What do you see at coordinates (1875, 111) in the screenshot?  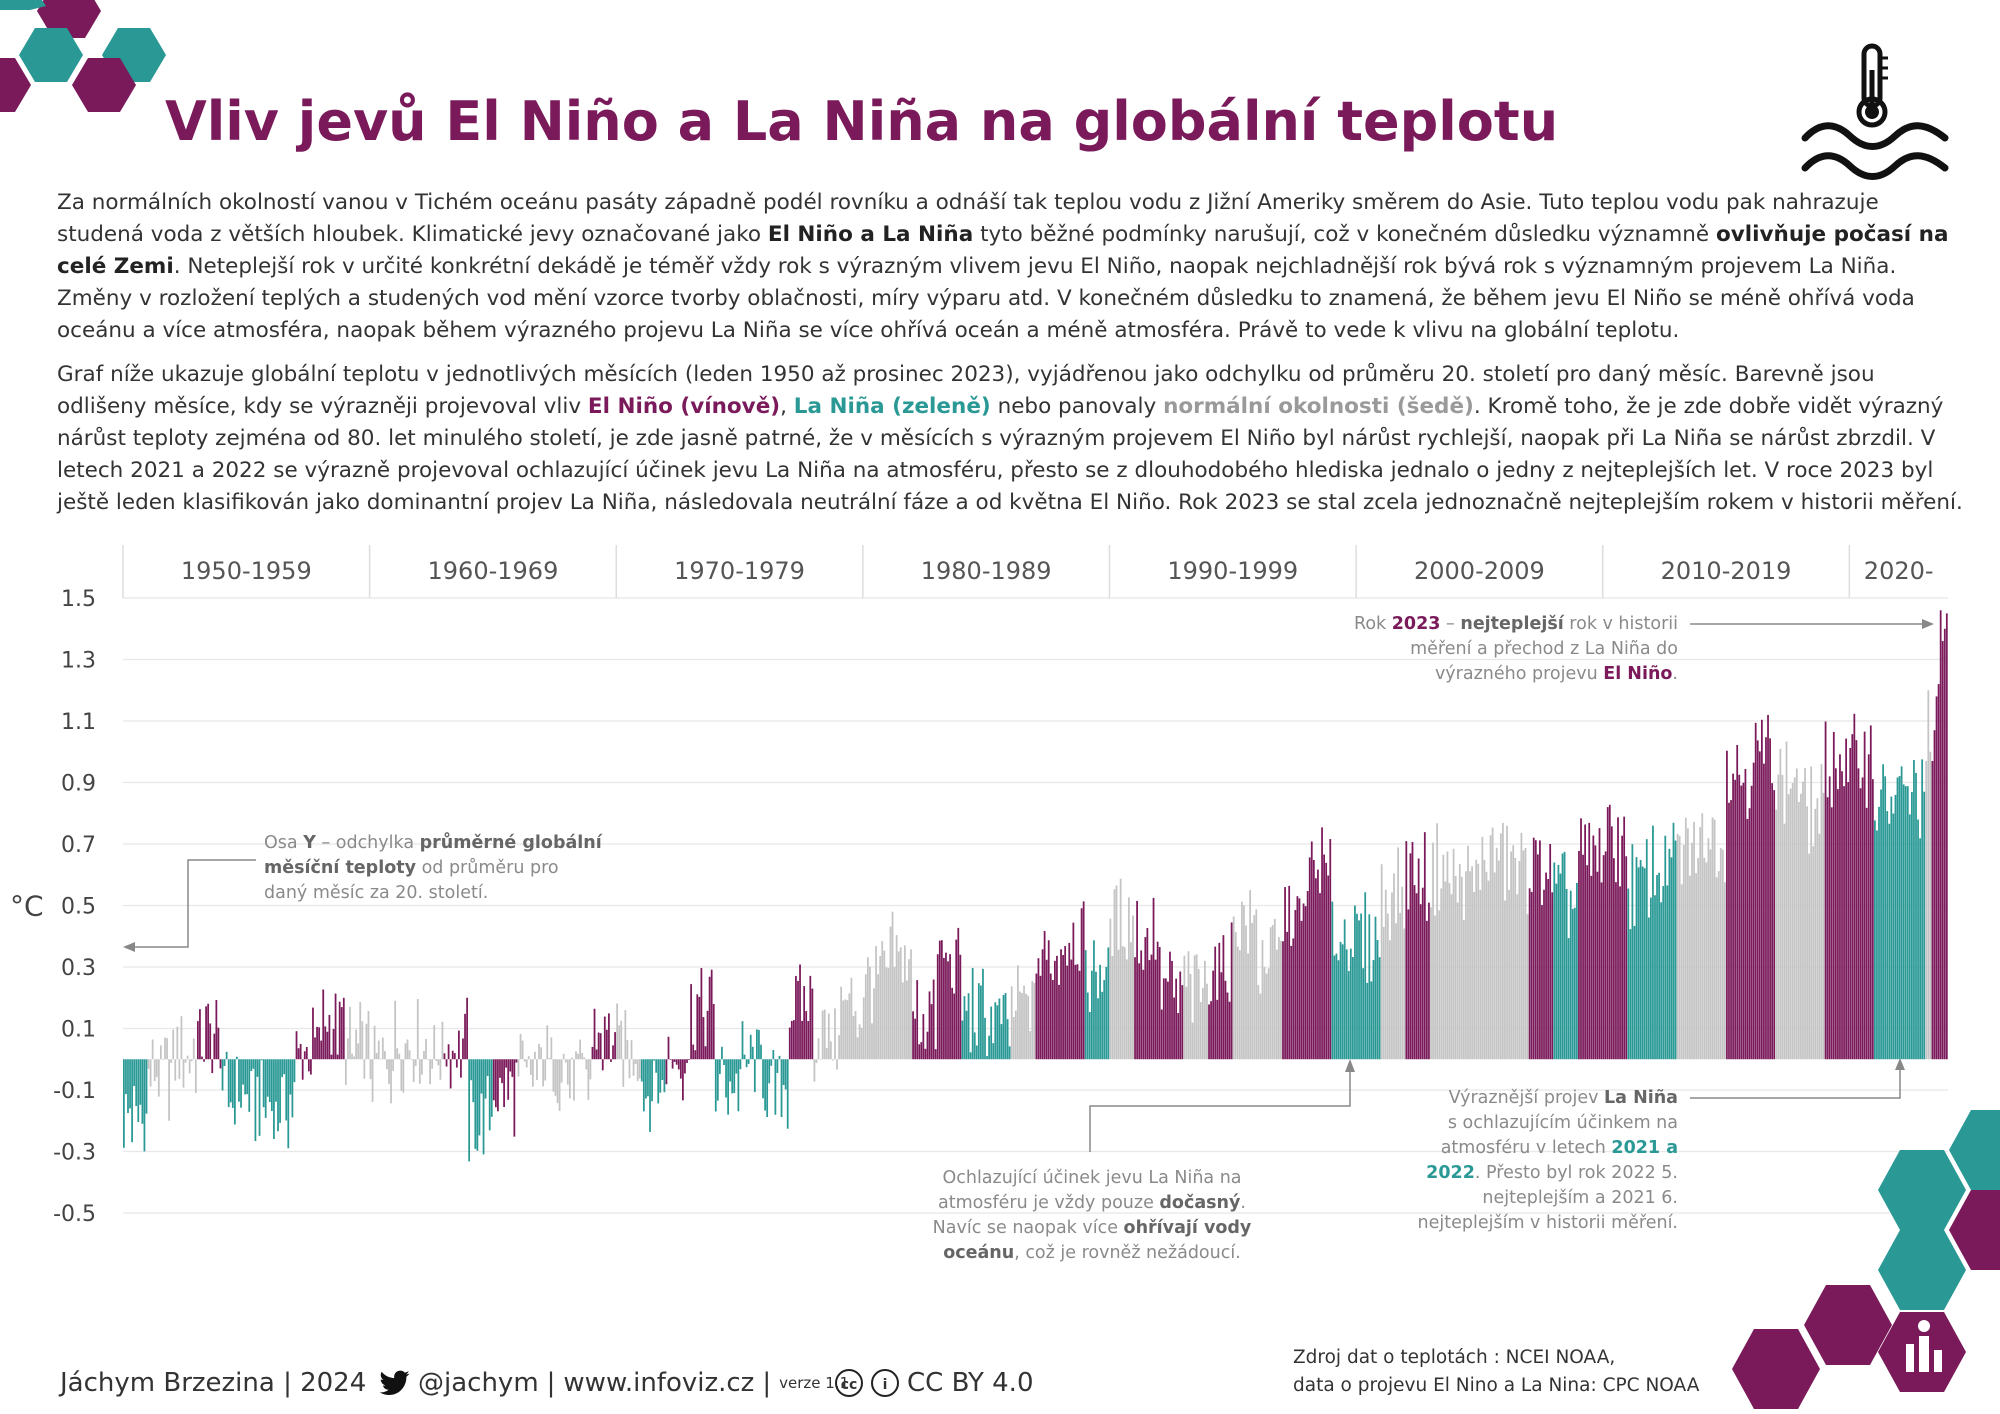 I see `thermometer-waves-icon` at bounding box center [1875, 111].